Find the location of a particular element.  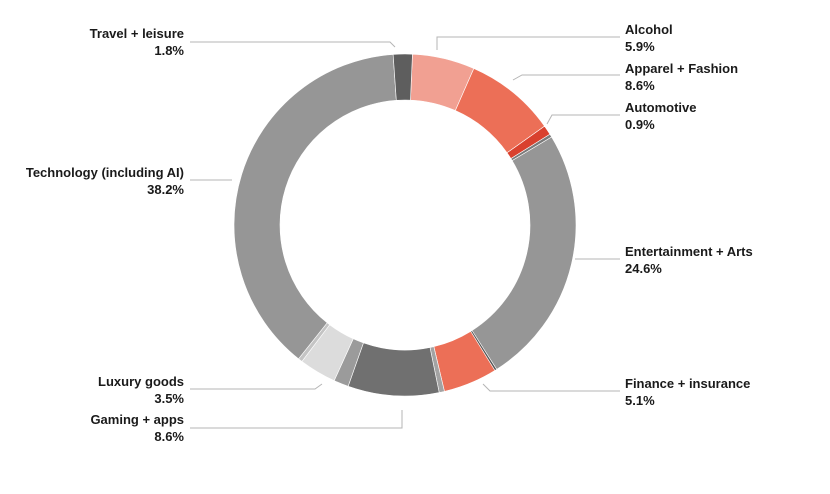

label-technology: Technology (including AI) is located at coordinates (105, 172).